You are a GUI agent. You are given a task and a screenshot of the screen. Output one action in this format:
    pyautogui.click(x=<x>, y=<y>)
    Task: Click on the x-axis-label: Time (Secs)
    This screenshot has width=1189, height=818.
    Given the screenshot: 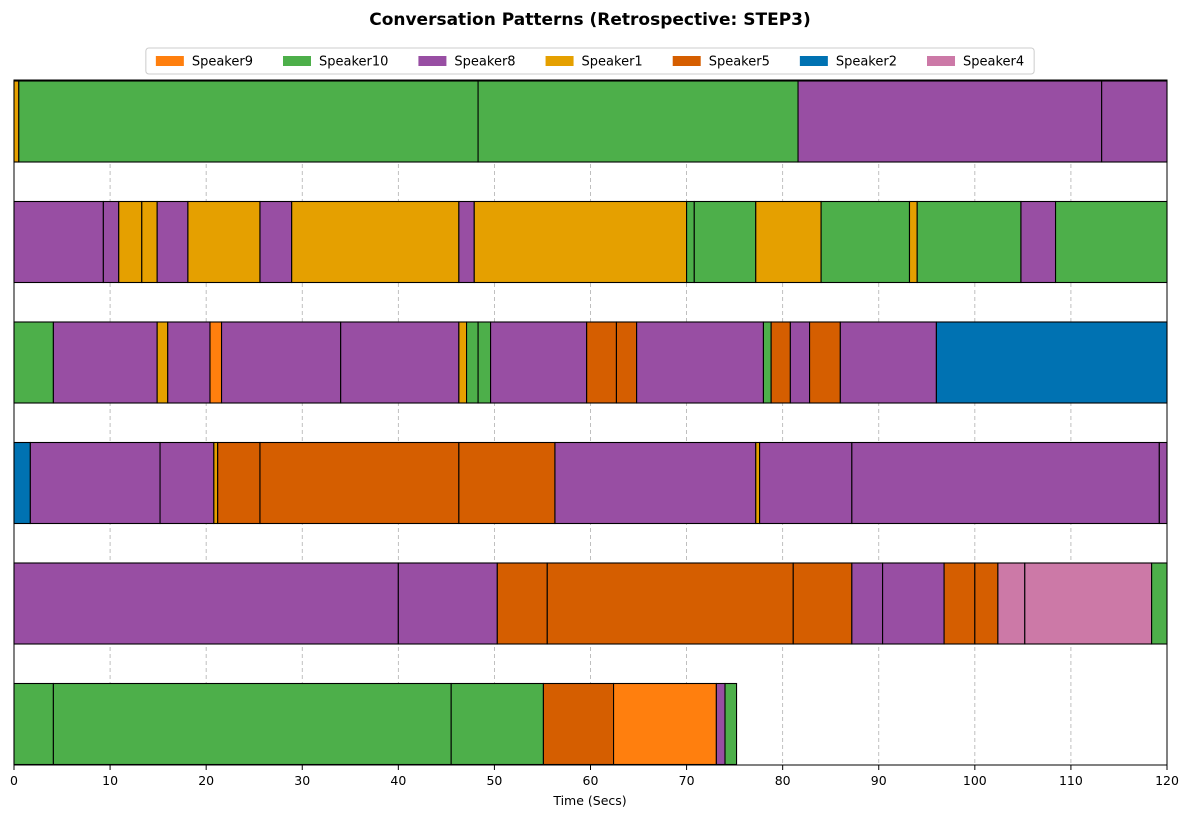 What is the action you would take?
    pyautogui.click(x=589, y=800)
    